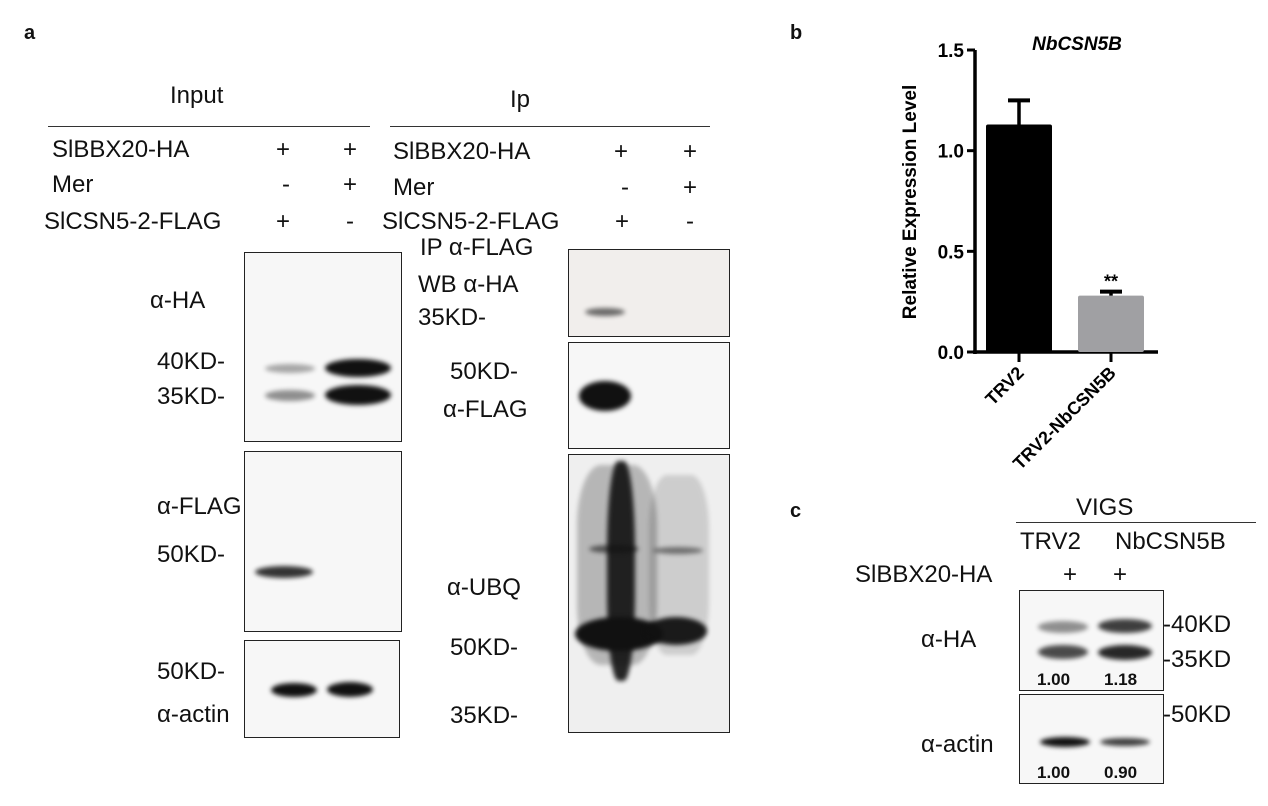 The image size is (1268, 806). Describe the element at coordinates (1077, 44) in the screenshot. I see `chart-title: NbCSN5B` at that location.